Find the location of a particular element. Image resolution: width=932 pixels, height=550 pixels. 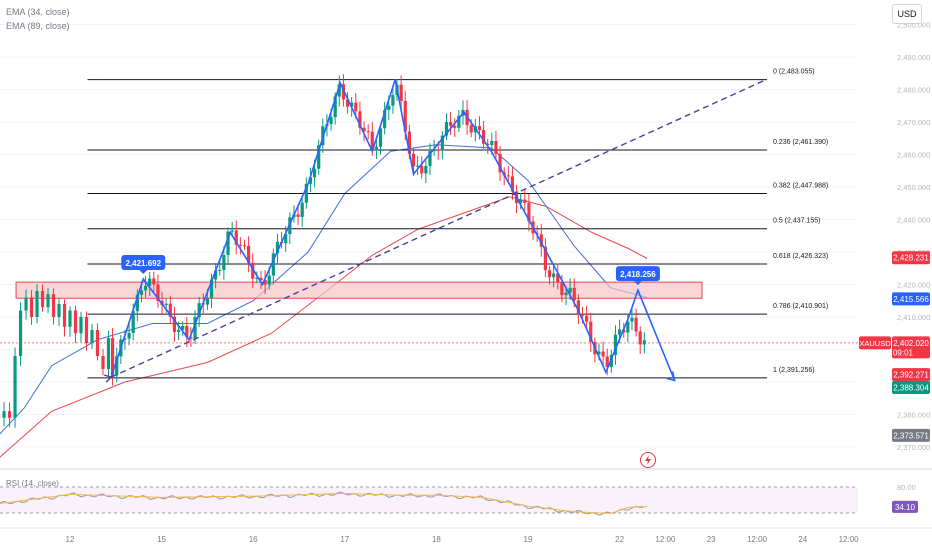

rsi-legend: RSI (14, close) is located at coordinates (32, 483).